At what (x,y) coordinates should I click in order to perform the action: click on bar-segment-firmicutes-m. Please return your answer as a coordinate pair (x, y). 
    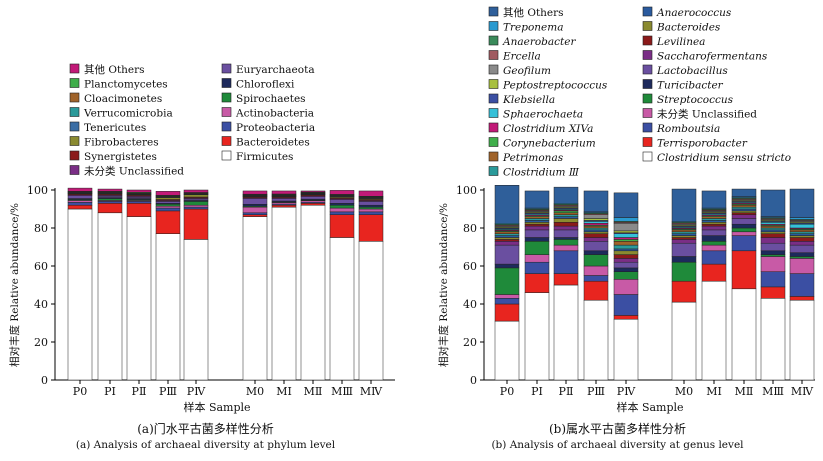
    Looking at the image, I should click on (371, 311).